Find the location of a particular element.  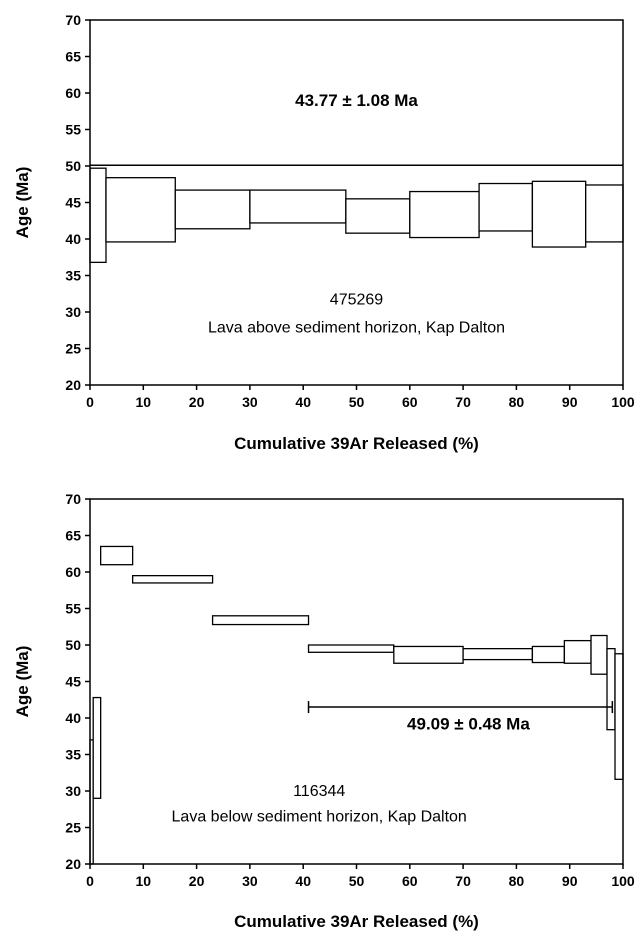

plateau-marker is located at coordinates (460, 707).